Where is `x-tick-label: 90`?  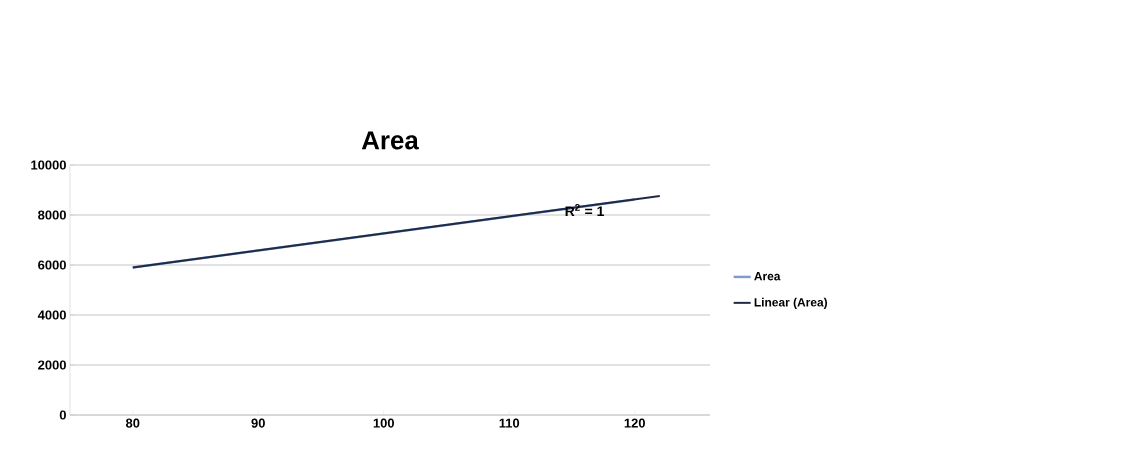
x-tick-label: 90 is located at coordinates (258, 423).